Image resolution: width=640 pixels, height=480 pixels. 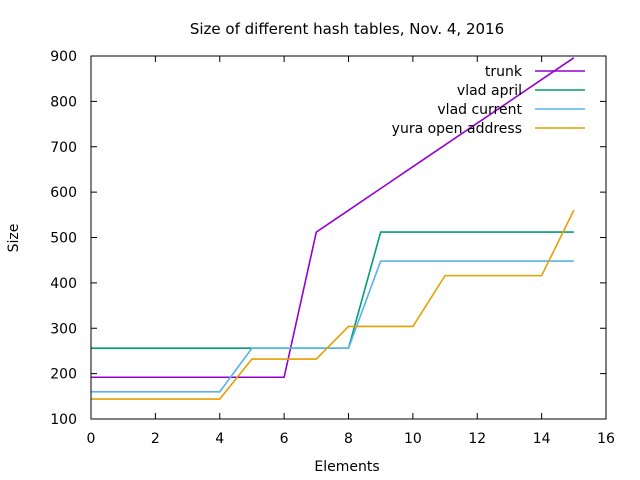 What do you see at coordinates (14, 238) in the screenshot?
I see `y-axis-label: Size` at bounding box center [14, 238].